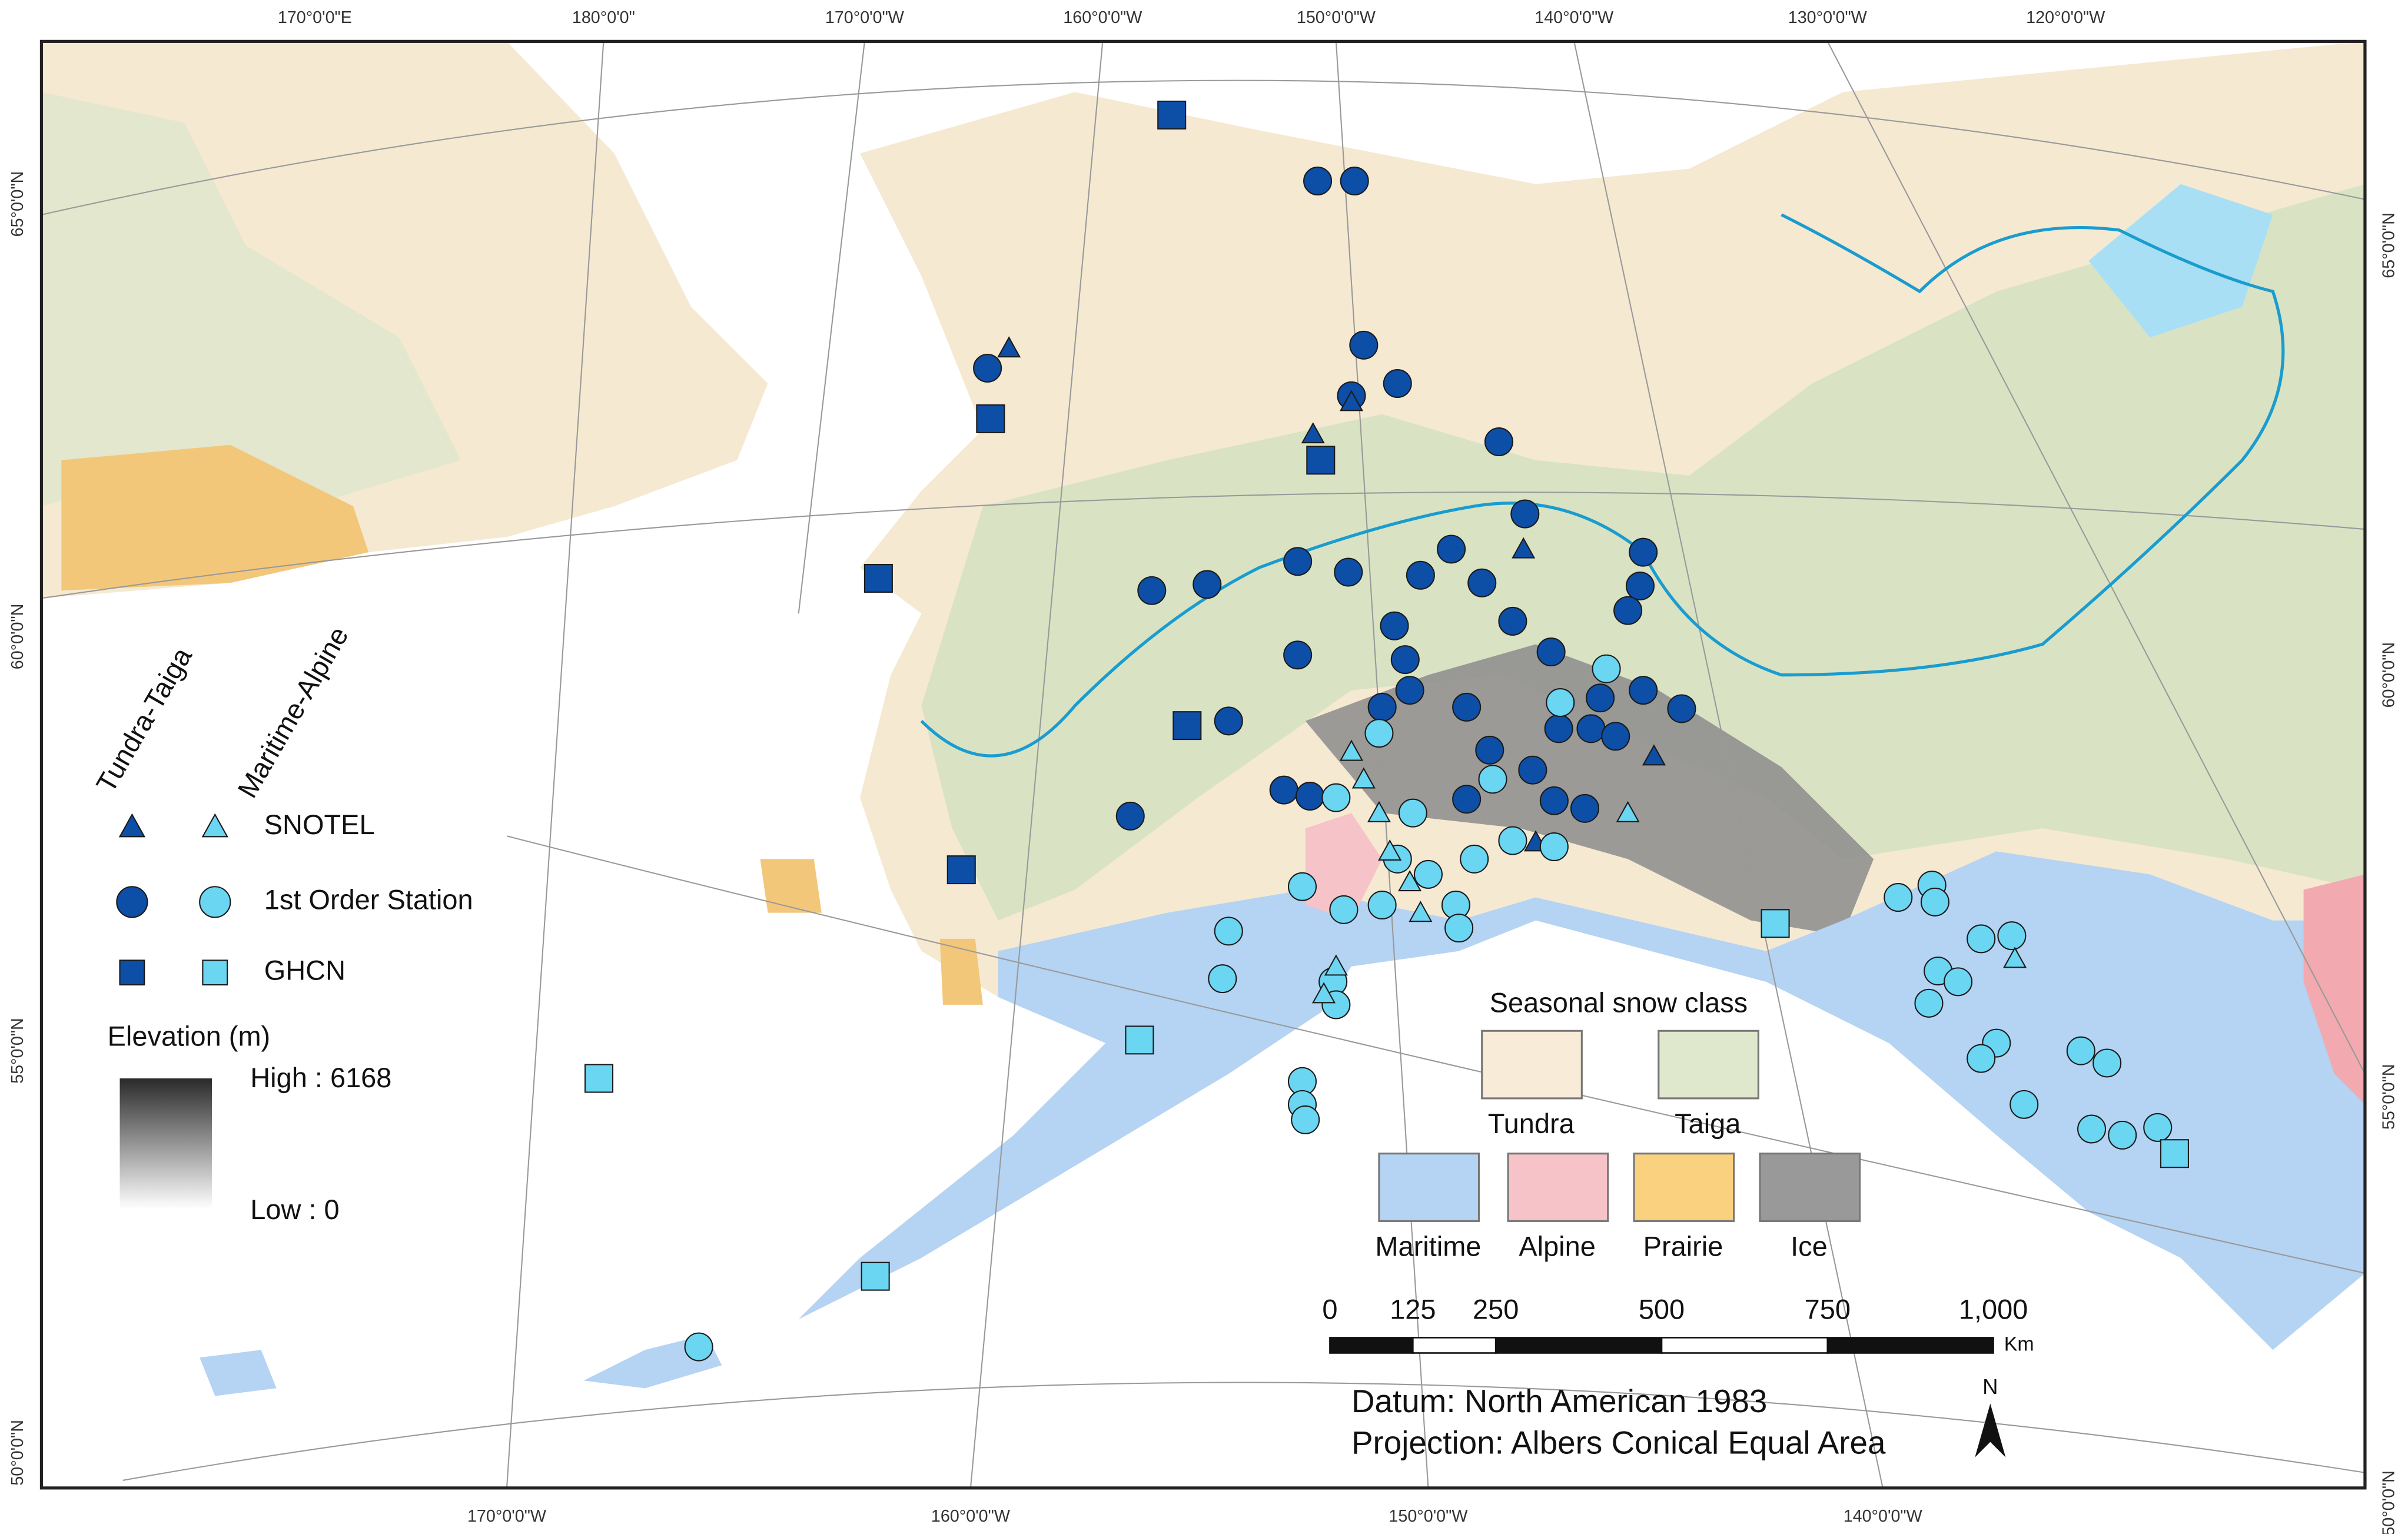 The image size is (2408, 1534). Describe the element at coordinates (1329, 1309) in the screenshot. I see `scale-label: 0` at that location.